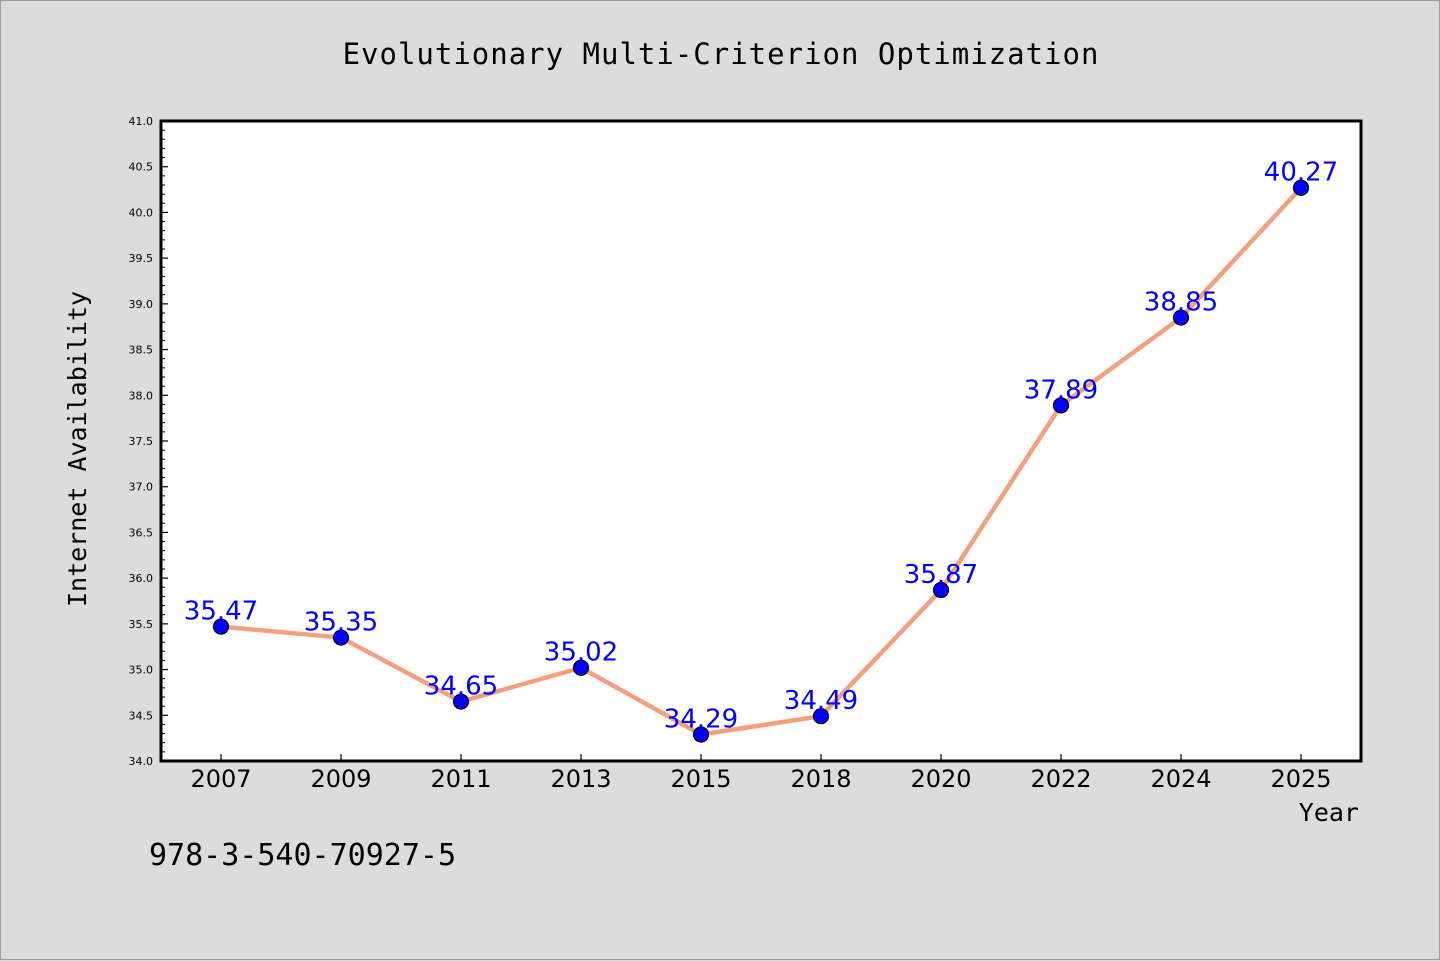 Image resolution: width=1440 pixels, height=961 pixels. What do you see at coordinates (761, 773) in the screenshot?
I see `x-axis: 2007 2009 2011 2013 2015 2018 2020 2022 2024 2025` at bounding box center [761, 773].